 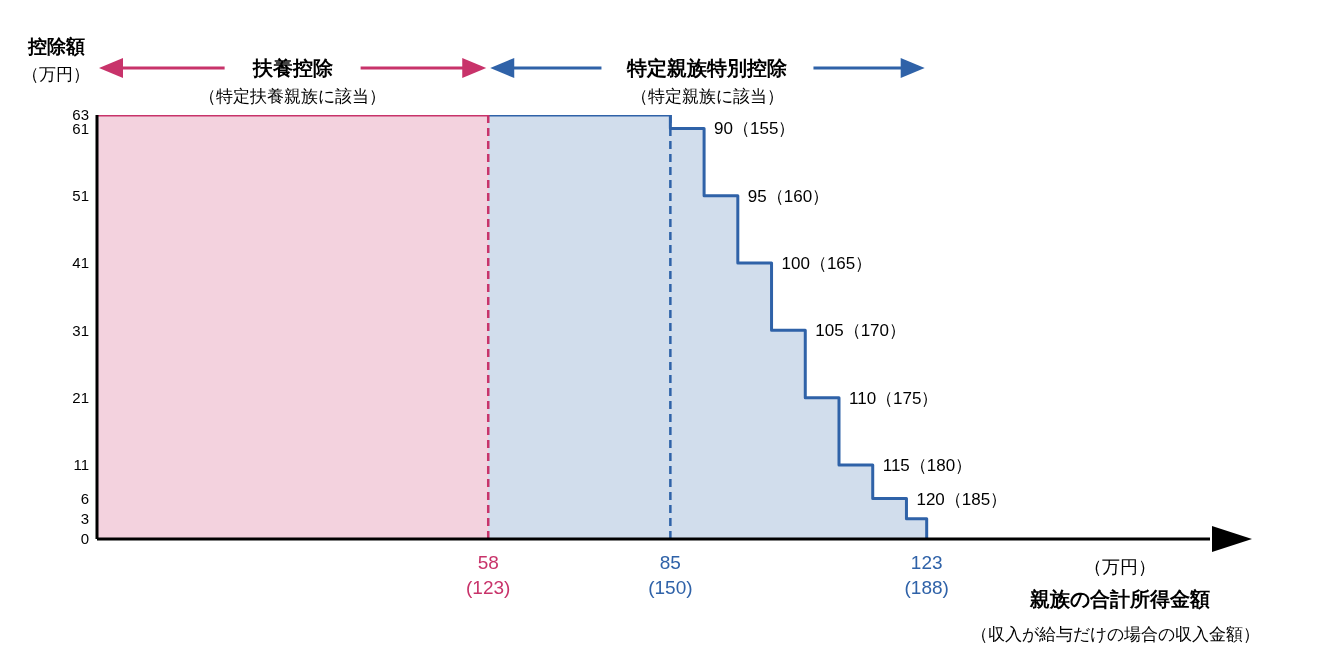 What do you see at coordinates (1115, 634) in the screenshot?
I see `text: （収入が給与だけの場合の収入金額）` at bounding box center [1115, 634].